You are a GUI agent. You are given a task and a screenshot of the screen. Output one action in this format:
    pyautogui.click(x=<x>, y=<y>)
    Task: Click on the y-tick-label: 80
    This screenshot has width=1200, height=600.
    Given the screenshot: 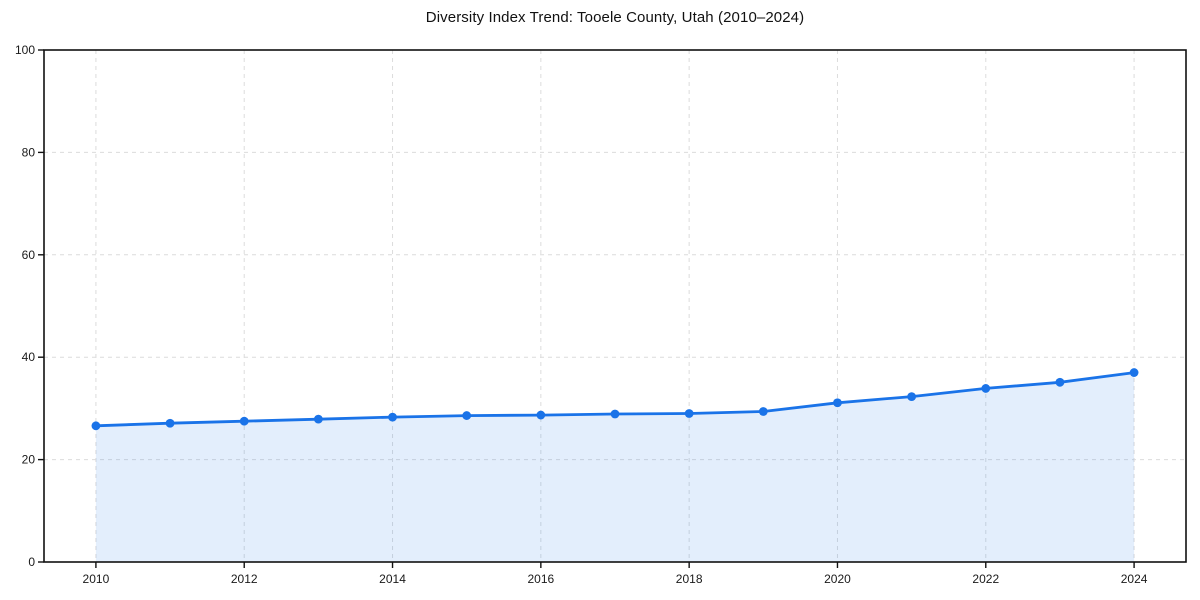 What is the action you would take?
    pyautogui.click(x=29, y=152)
    